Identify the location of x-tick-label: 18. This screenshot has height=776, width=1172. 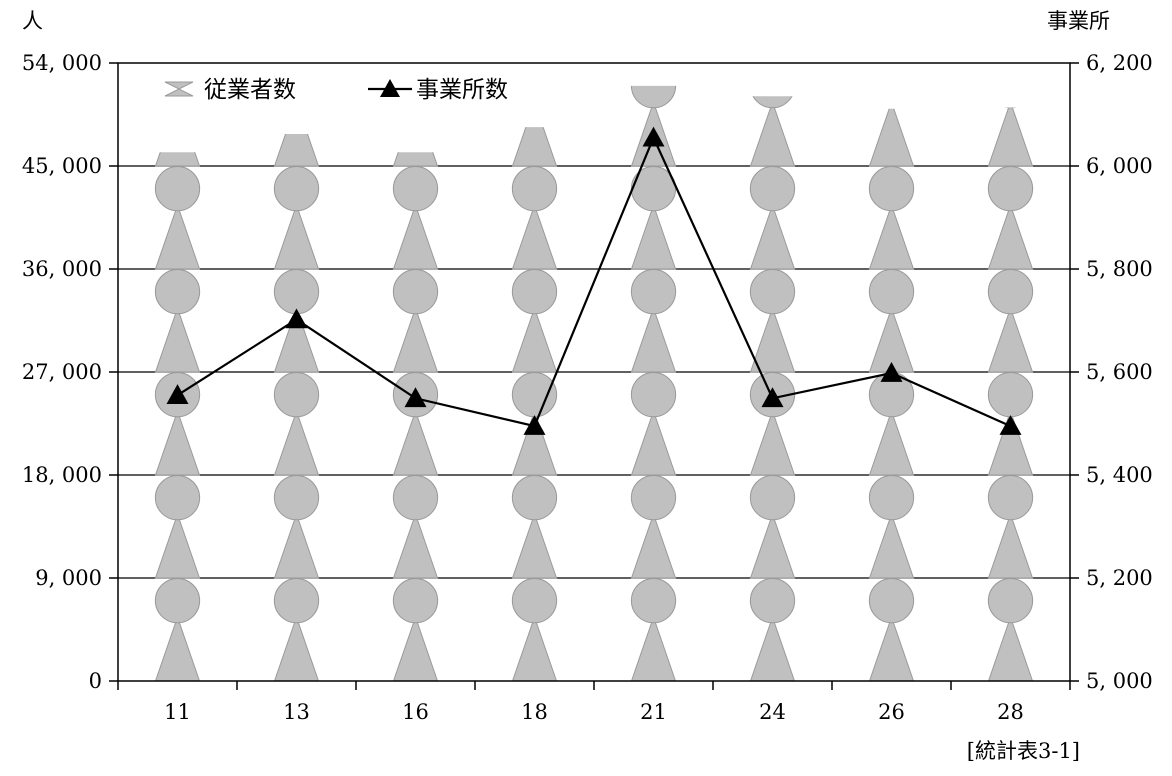
(534, 712).